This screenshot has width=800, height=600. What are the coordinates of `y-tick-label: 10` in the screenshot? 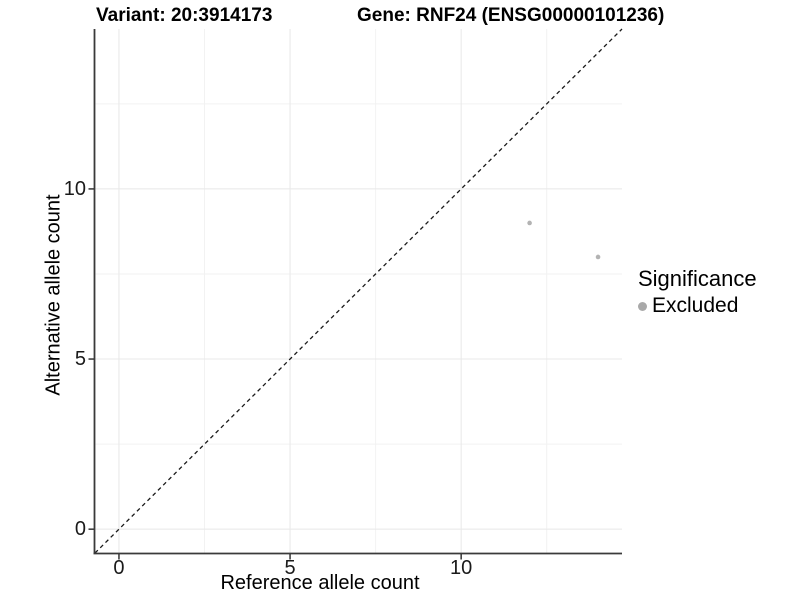 It's located at (74, 188).